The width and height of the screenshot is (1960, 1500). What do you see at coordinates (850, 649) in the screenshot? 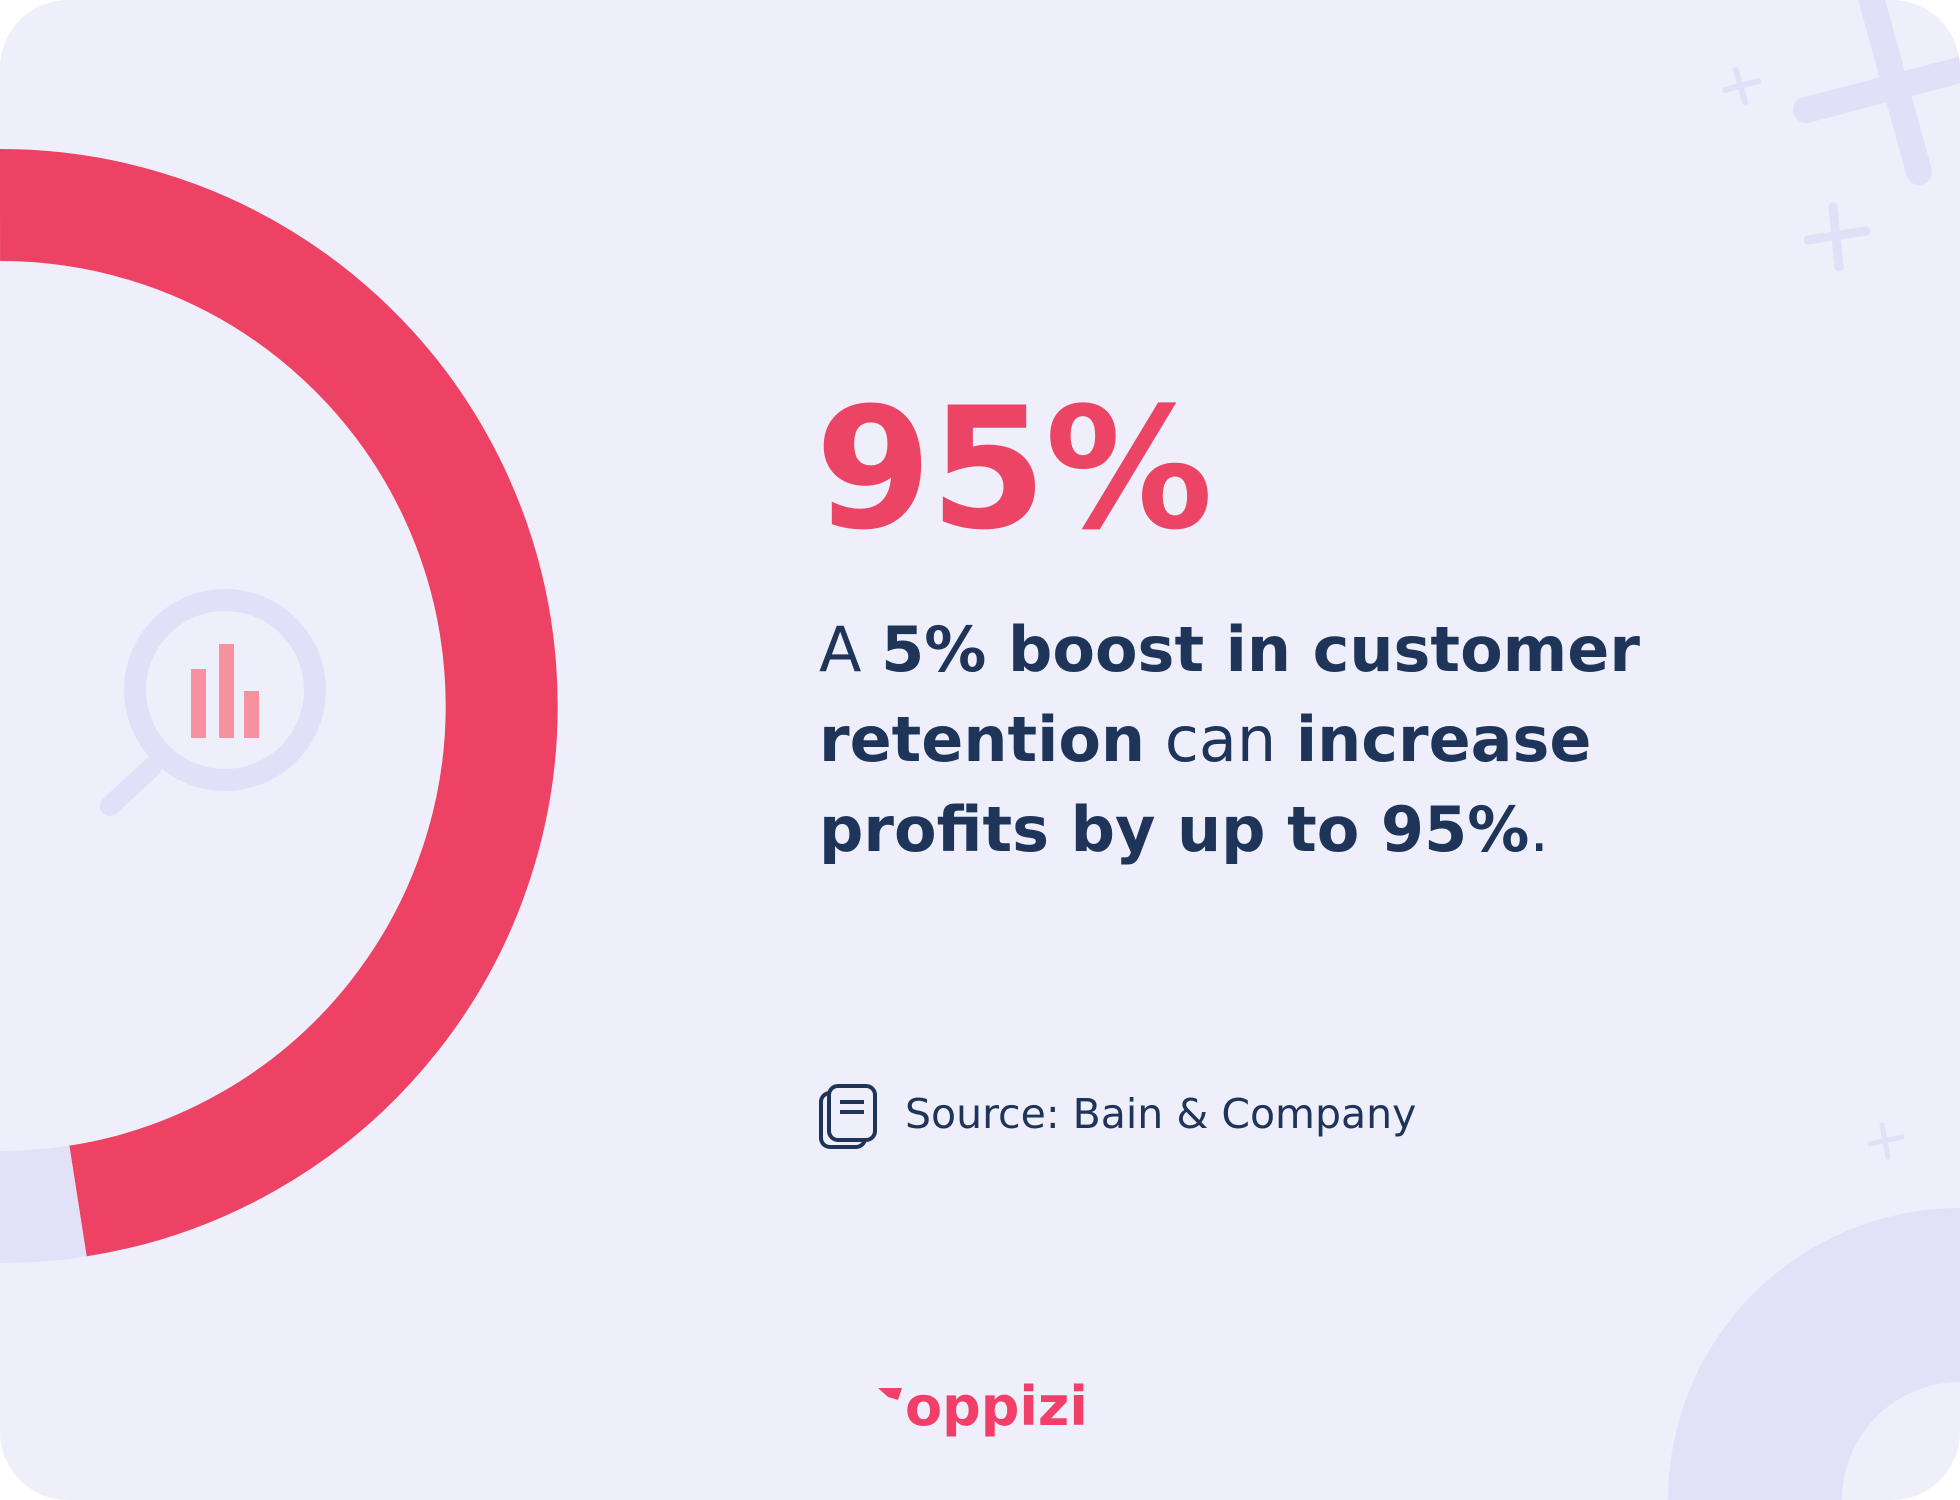
I see `description-segment: A` at bounding box center [850, 649].